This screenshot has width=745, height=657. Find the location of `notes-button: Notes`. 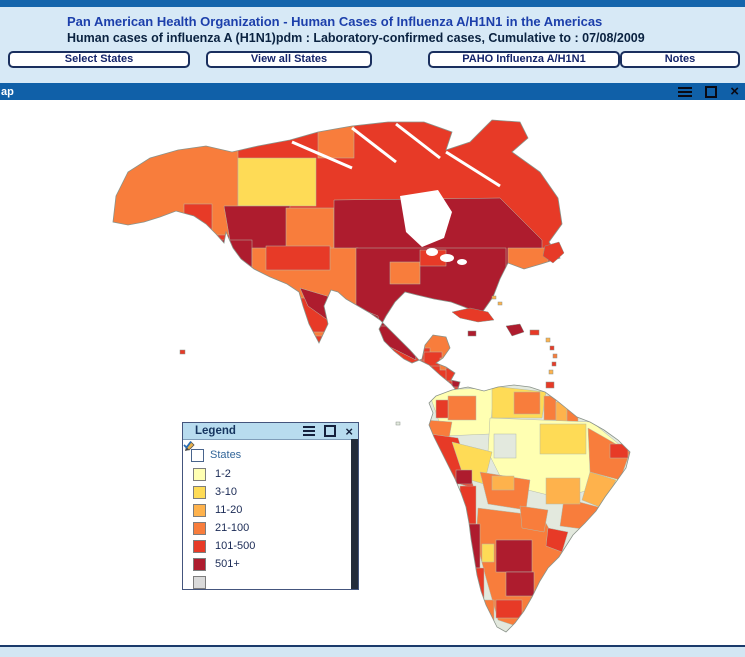

notes-button: Notes is located at coordinates (680, 59).